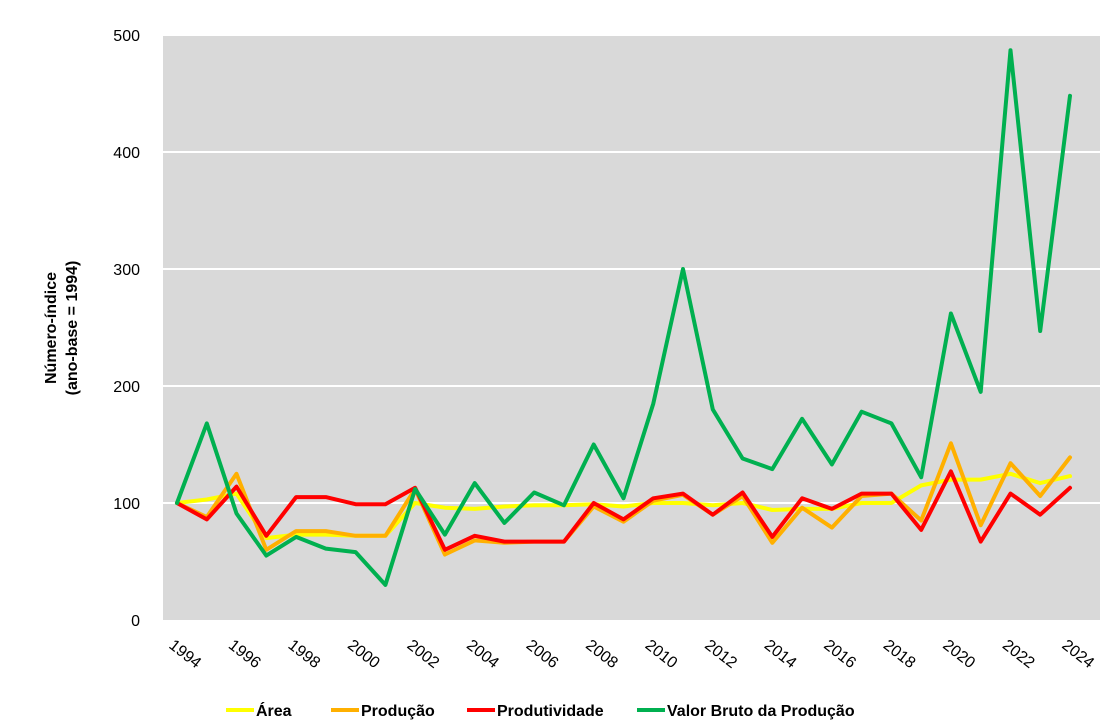 This screenshot has width=1100, height=727. I want to click on legend-label: Produção, so click(398, 711).